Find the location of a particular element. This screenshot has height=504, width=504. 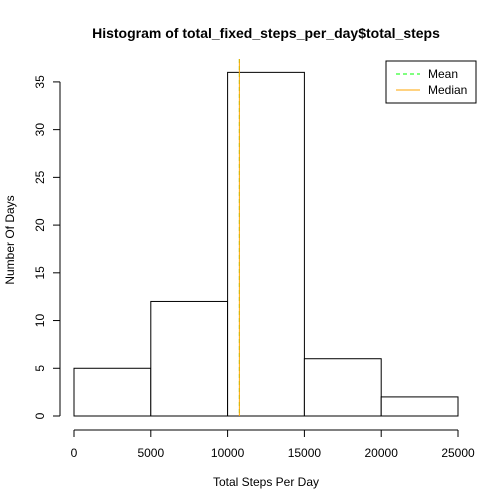

x-axis: 0 5000 10000 15000 20000 25000 is located at coordinates (273, 444).